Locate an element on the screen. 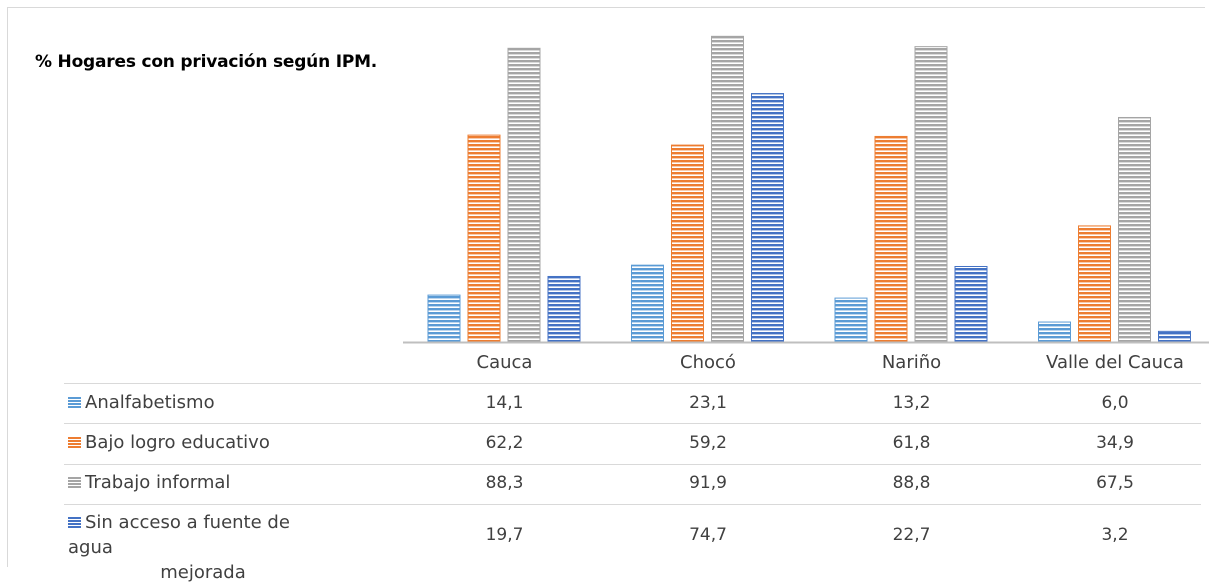  bar-nariño-series-0 is located at coordinates (851, 320).